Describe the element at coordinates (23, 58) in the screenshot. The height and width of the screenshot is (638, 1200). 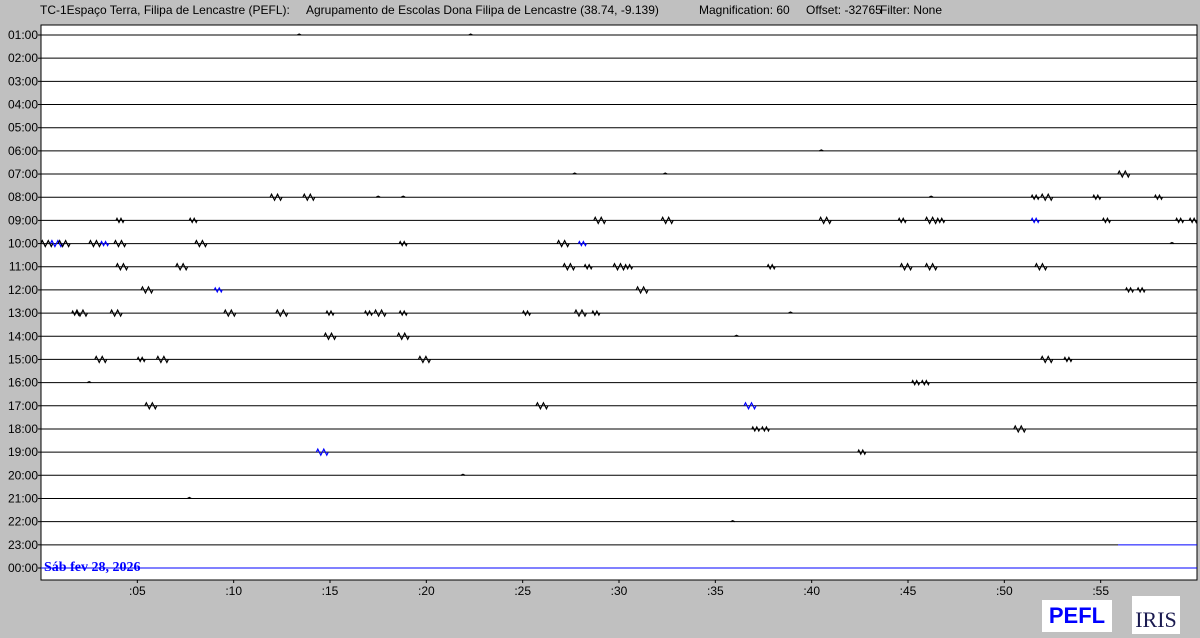
I see `row-label-02:00: 02:00` at that location.